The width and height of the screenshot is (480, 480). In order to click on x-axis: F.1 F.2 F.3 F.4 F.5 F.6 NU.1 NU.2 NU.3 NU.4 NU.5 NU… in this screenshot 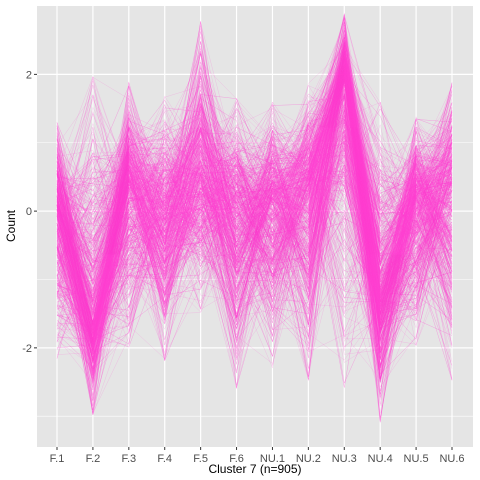, I will do `click(257, 456)`.